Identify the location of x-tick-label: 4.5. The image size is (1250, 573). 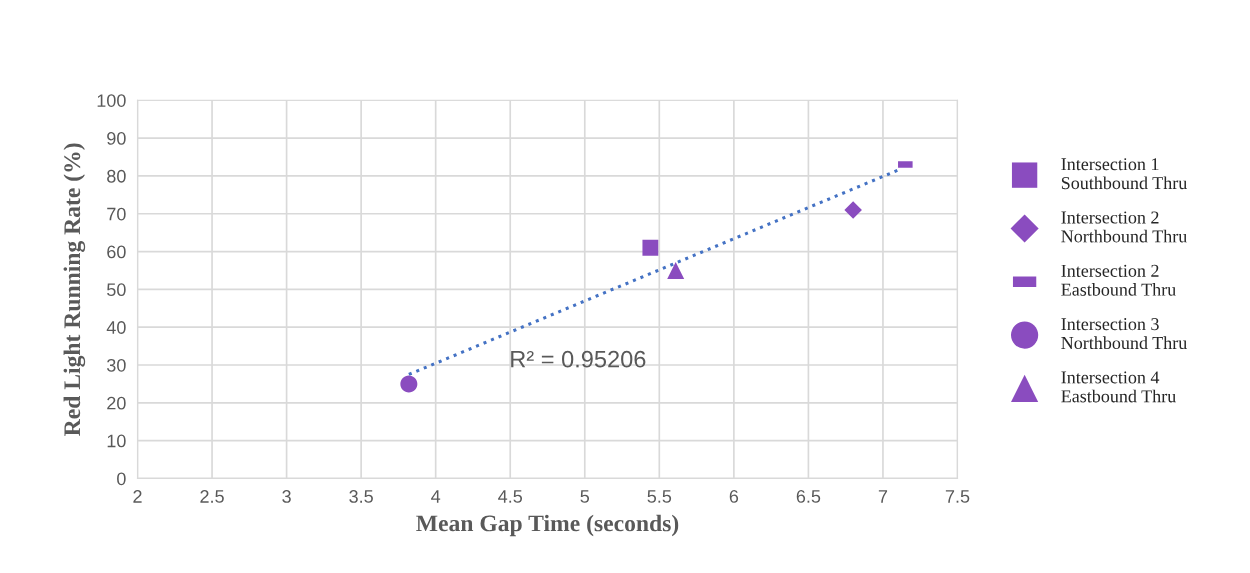
(510, 496).